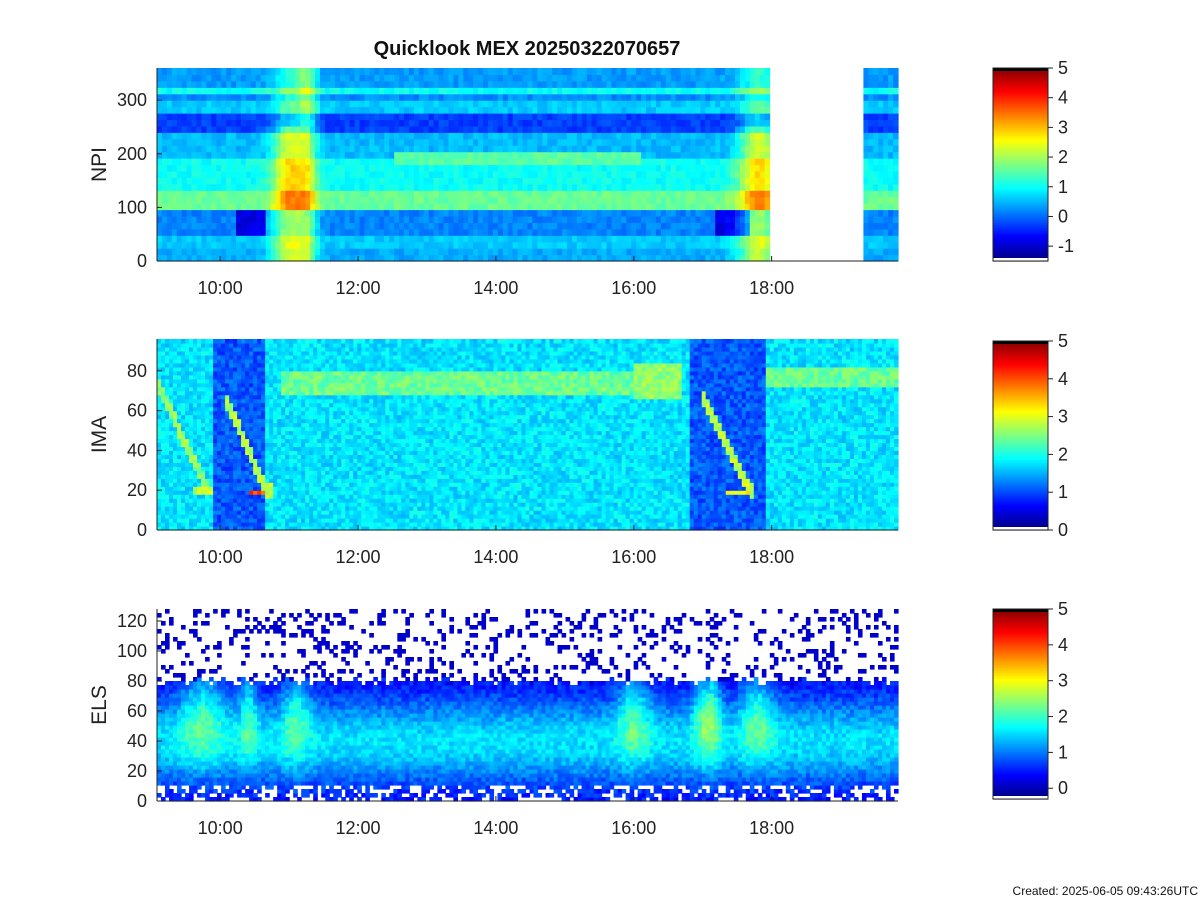 This screenshot has width=1200, height=900. I want to click on ima-ytick-label: 40, so click(137, 450).